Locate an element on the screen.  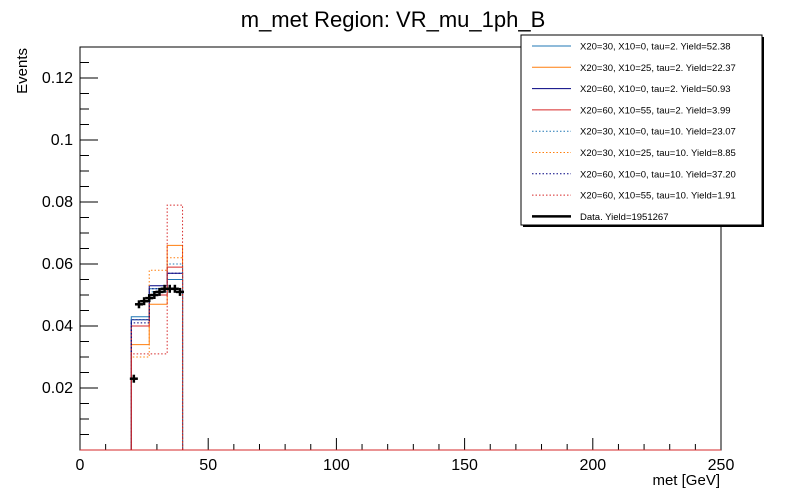
x-tick-label: 50 is located at coordinates (208, 465).